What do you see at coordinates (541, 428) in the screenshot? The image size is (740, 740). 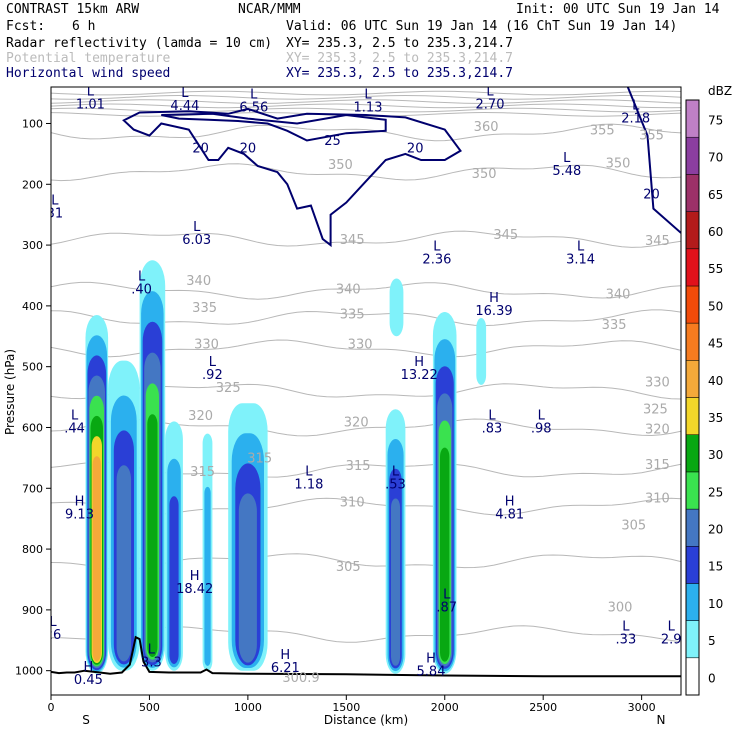 I see `extremum-value: .98` at bounding box center [541, 428].